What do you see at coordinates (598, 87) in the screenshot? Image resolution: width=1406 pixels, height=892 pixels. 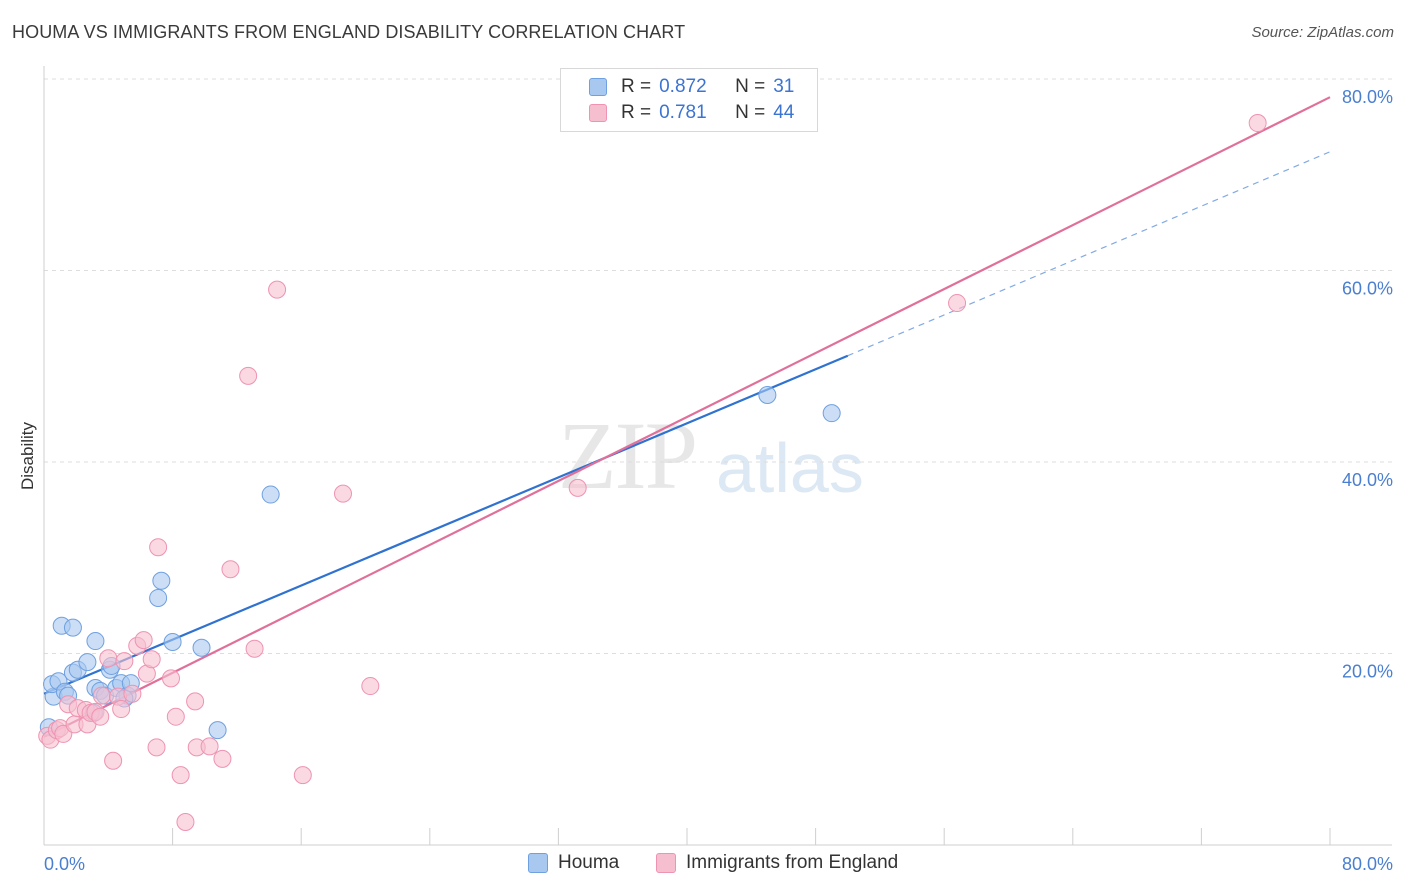 I see `houma-swatch` at bounding box center [598, 87].